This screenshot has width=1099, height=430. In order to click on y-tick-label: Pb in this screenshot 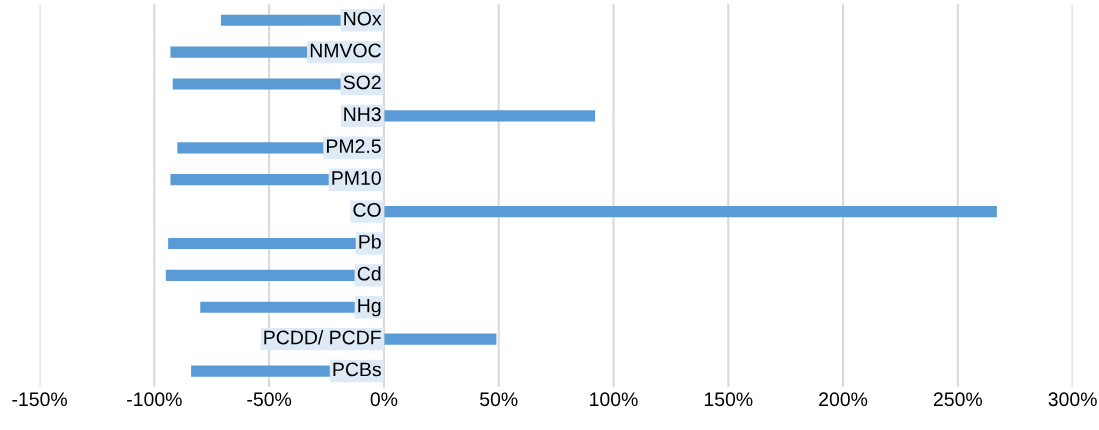, I will do `click(370, 241)`.